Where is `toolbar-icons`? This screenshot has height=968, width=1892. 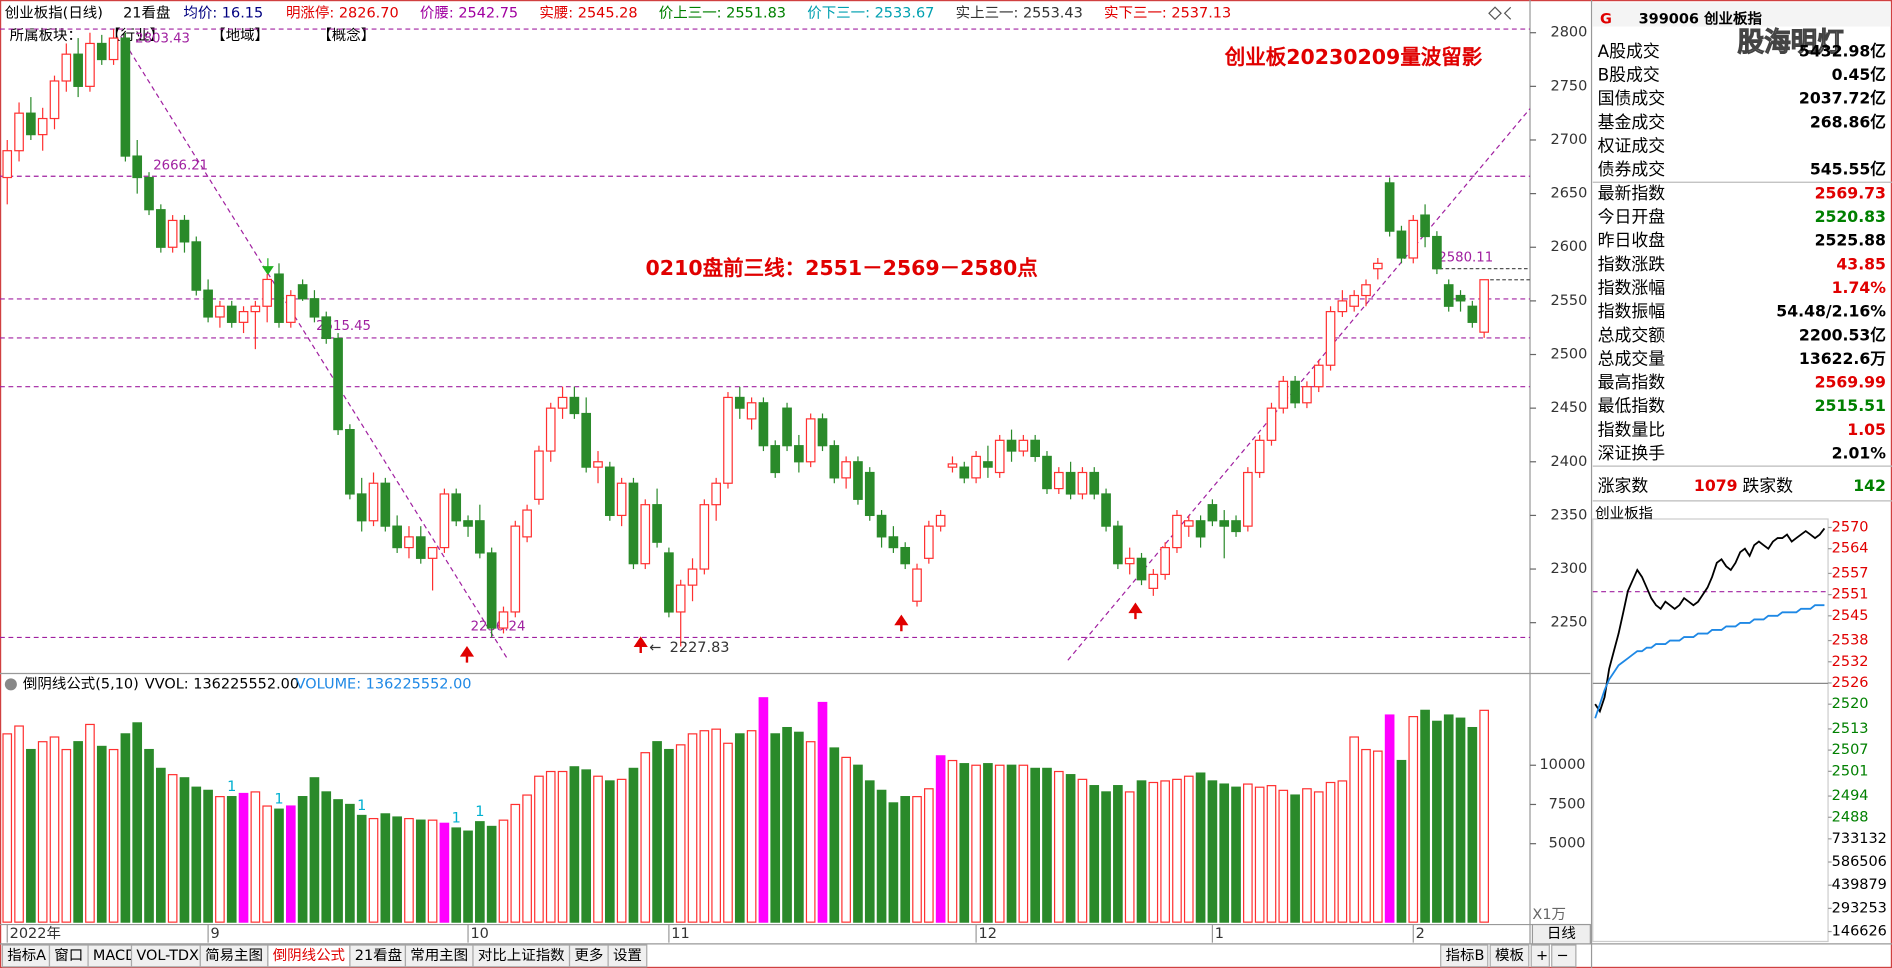
toolbar-icons is located at coordinates (1500, 13).